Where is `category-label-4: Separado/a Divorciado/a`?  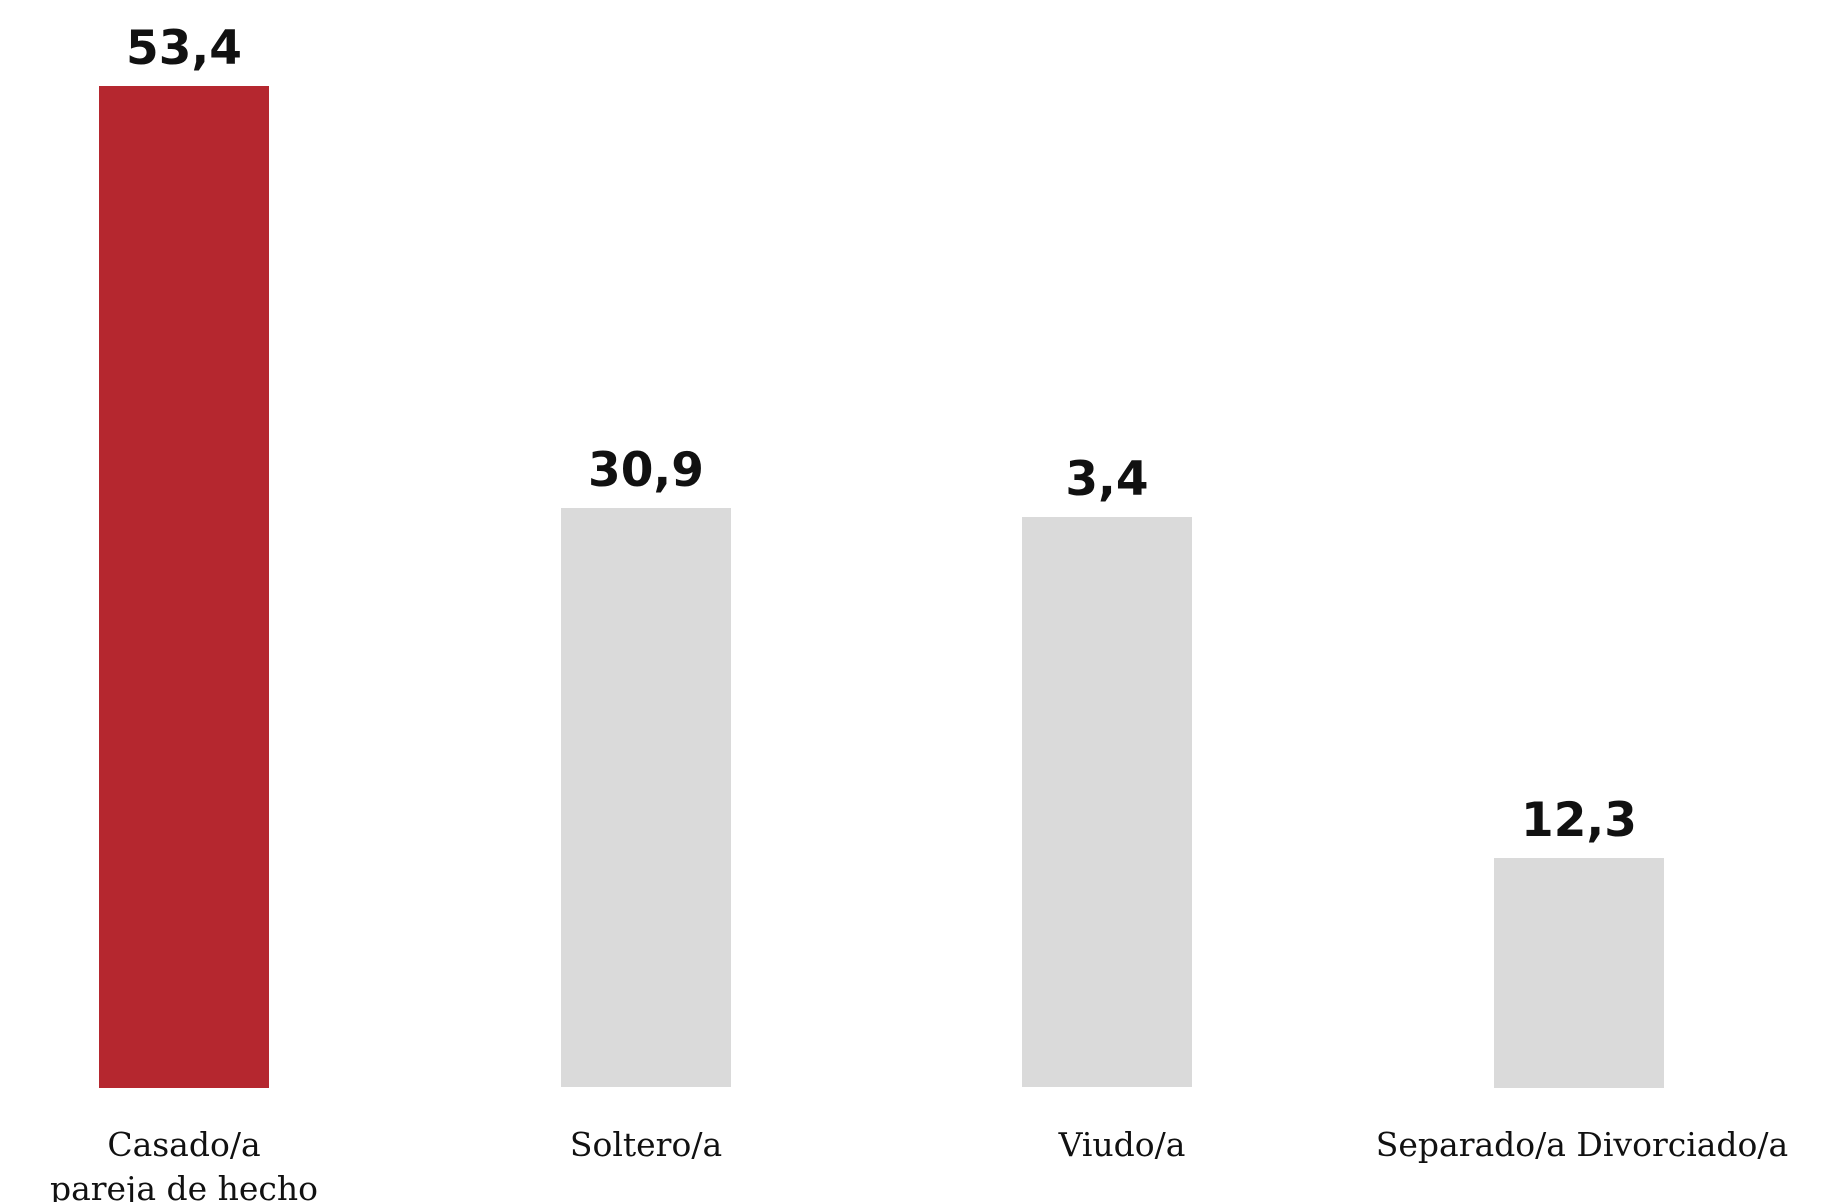 category-label-4: Separado/a Divorciado/a is located at coordinates (1582, 1144).